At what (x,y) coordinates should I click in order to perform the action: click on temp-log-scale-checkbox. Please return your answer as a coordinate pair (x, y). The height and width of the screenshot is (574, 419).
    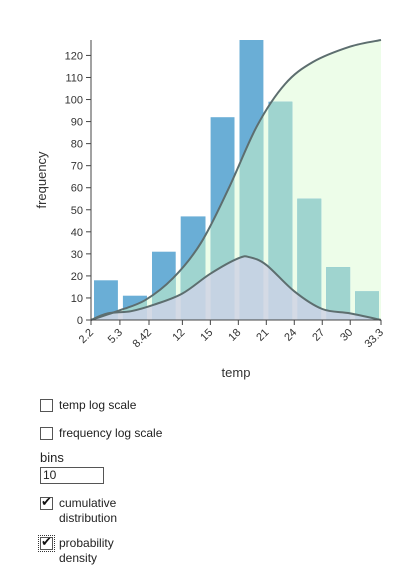
    Looking at the image, I should click on (46, 405).